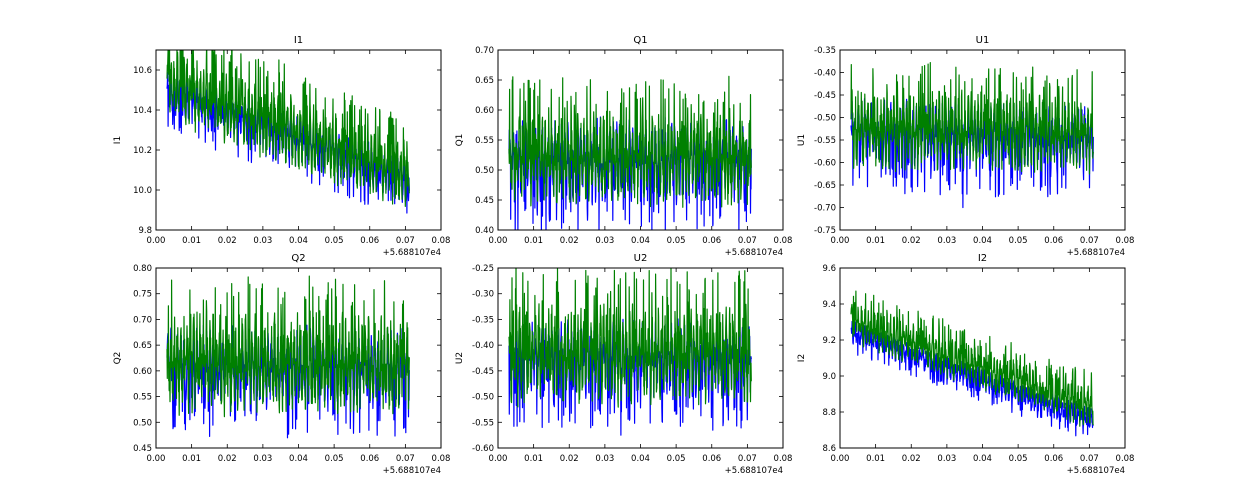  Describe the element at coordinates (829, 341) in the screenshot. I see `y-tick-label: 9.2` at that location.